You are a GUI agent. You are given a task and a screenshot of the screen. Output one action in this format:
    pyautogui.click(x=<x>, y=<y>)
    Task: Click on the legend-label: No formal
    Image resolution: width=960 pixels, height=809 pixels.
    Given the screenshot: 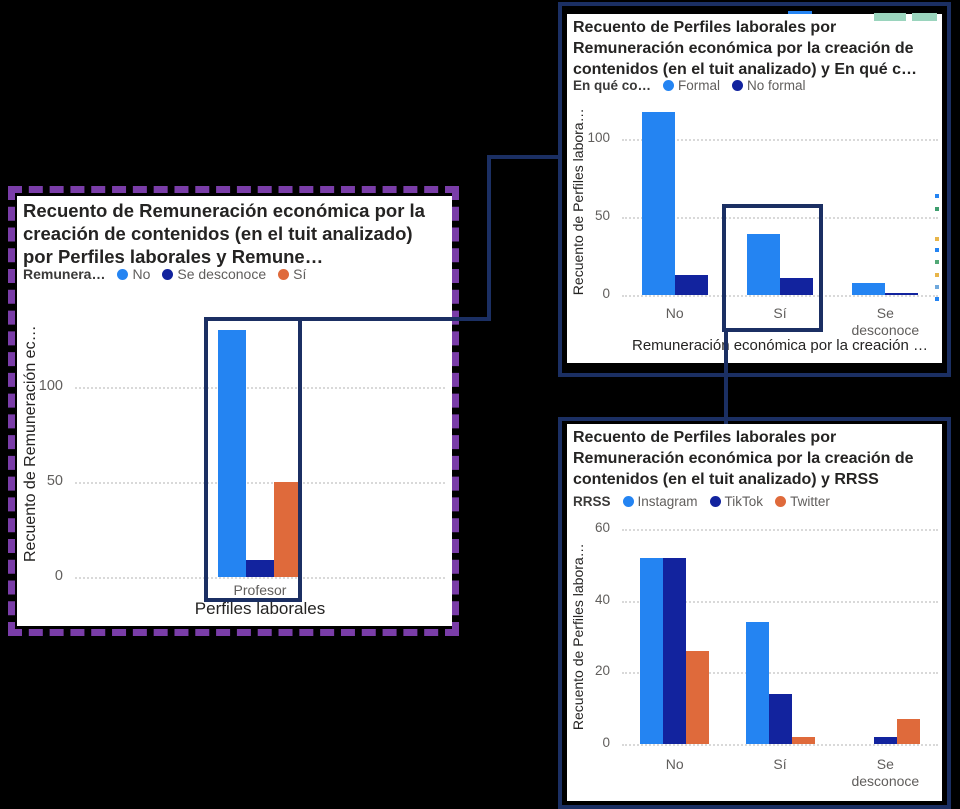 What is the action you would take?
    pyautogui.click(x=776, y=85)
    